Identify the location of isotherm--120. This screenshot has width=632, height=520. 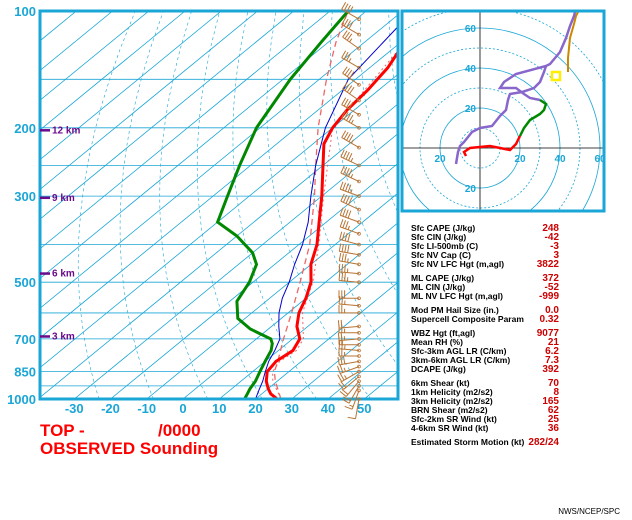
(131, 86).